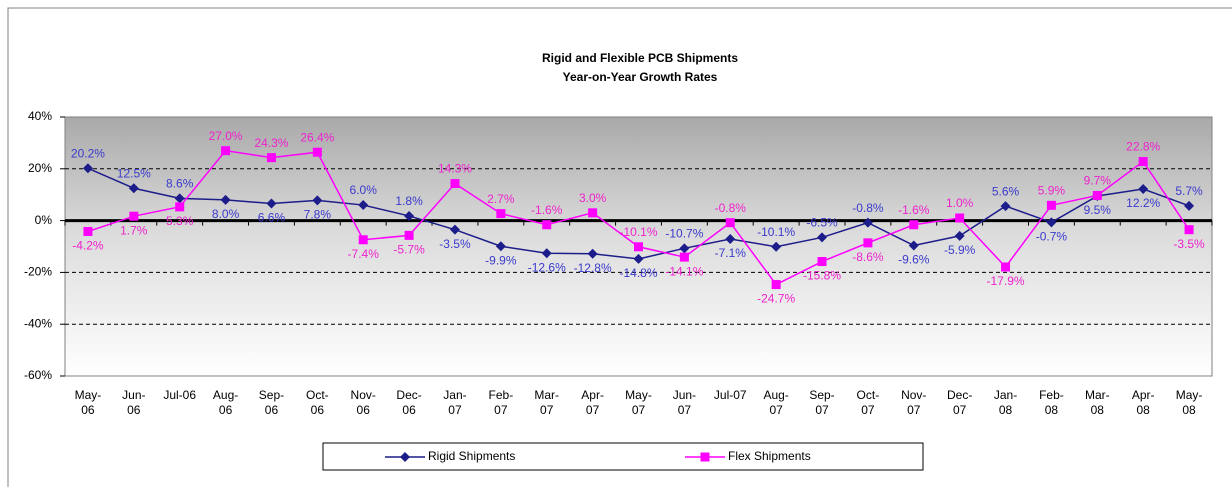 The image size is (1232, 487). I want to click on y-tick-label: -60%, so click(38, 375).